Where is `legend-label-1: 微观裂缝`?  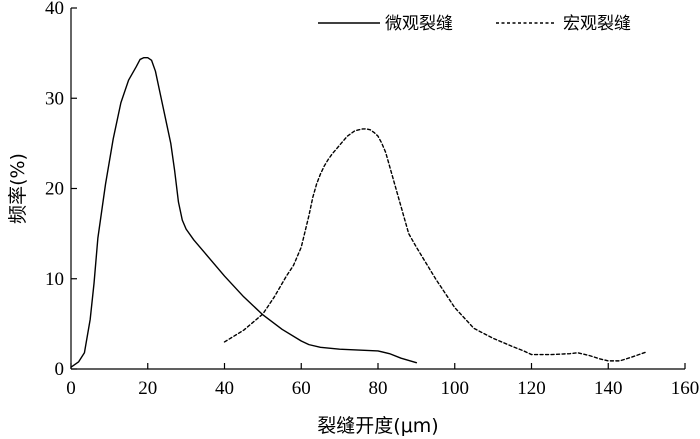
legend-label-1: 微观裂缝 is located at coordinates (419, 24).